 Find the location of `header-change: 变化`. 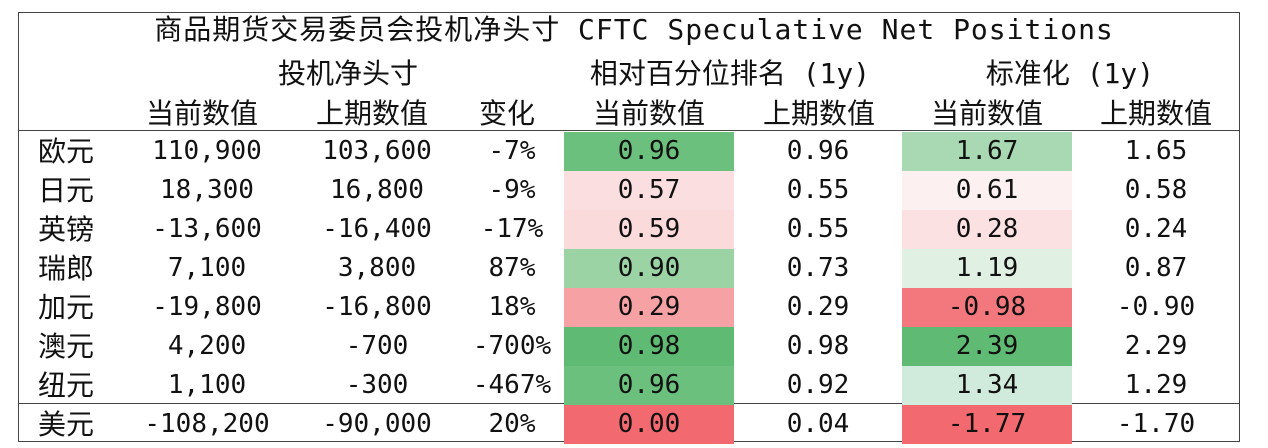

header-change: 变化 is located at coordinates (506, 113).